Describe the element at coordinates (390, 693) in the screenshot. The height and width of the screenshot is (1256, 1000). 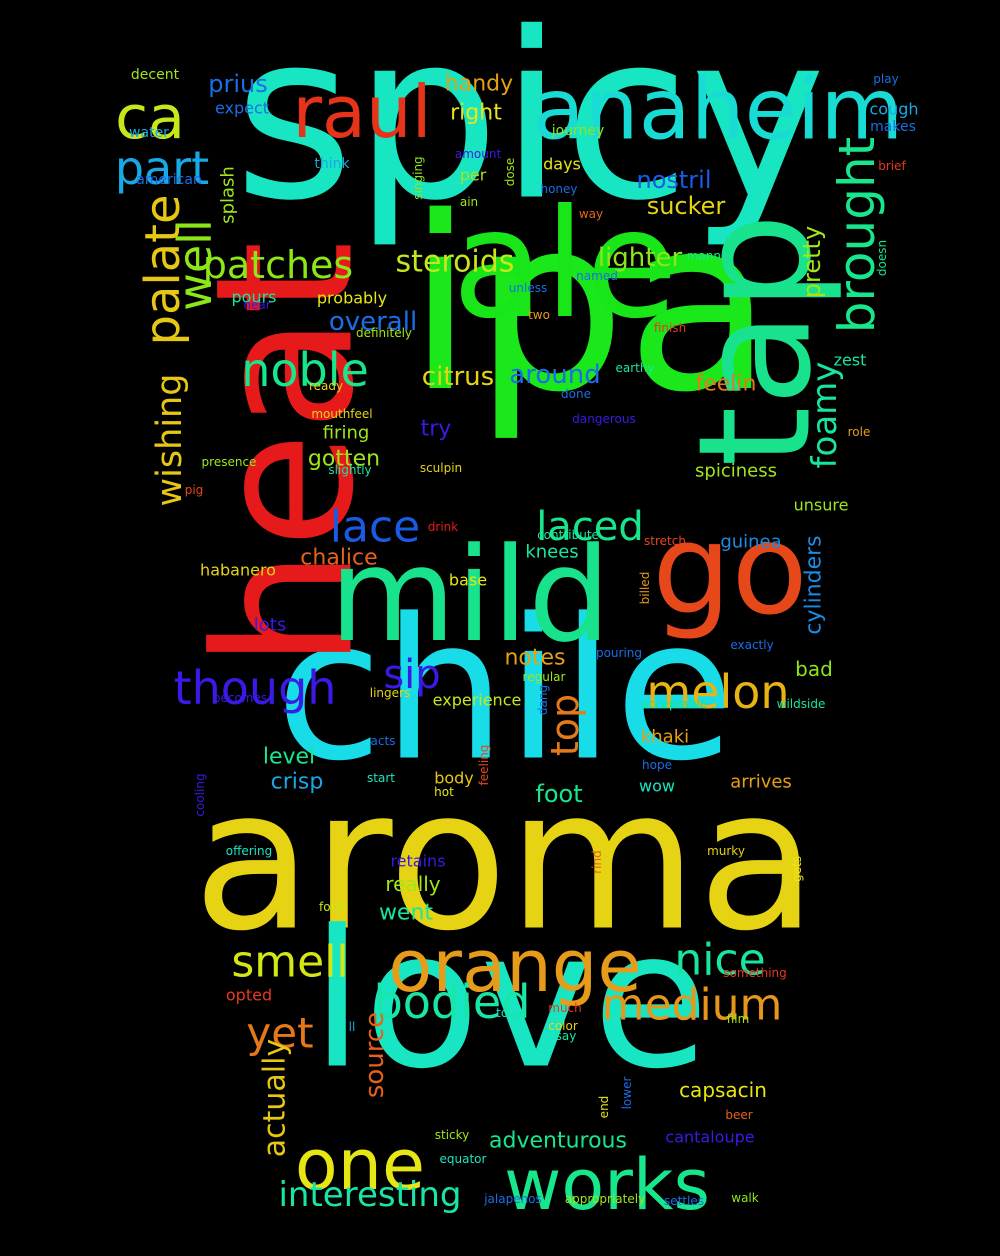
I see `word-lingers: lingers` at that location.